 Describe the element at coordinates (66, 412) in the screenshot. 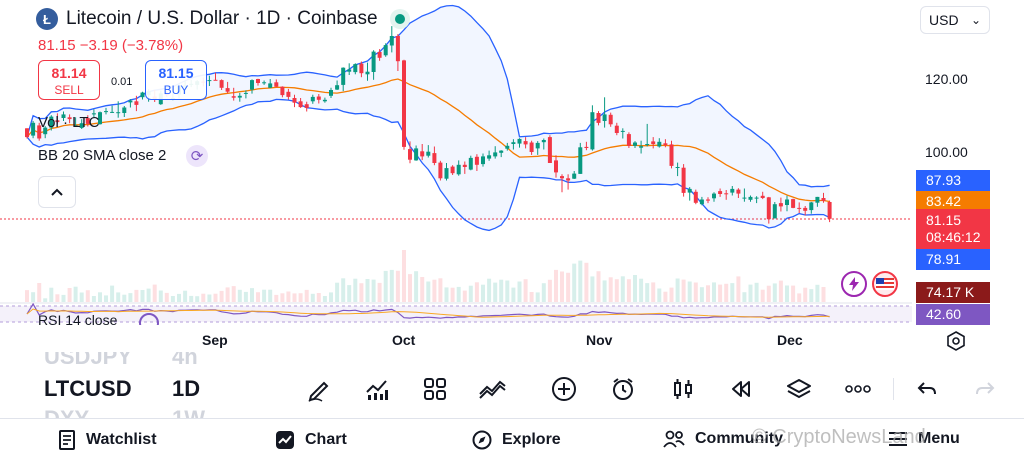

I see `next-symbol: DXY` at that location.